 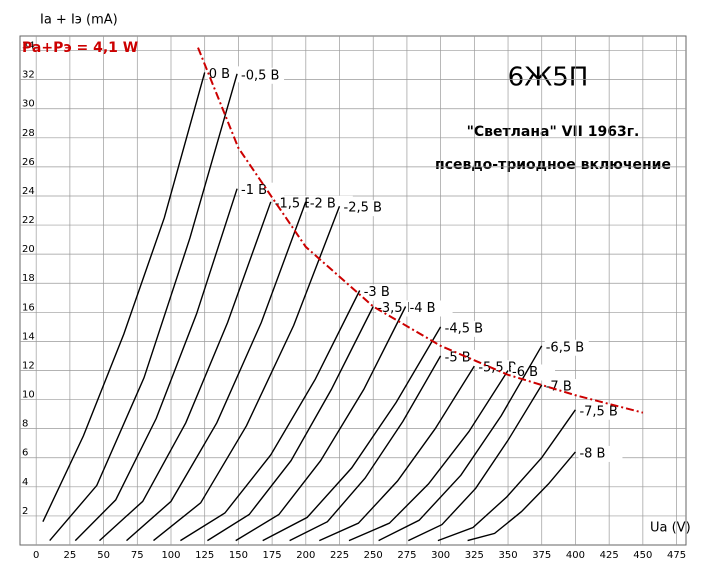 I want to click on x-tick-label: 250, so click(x=373, y=555).